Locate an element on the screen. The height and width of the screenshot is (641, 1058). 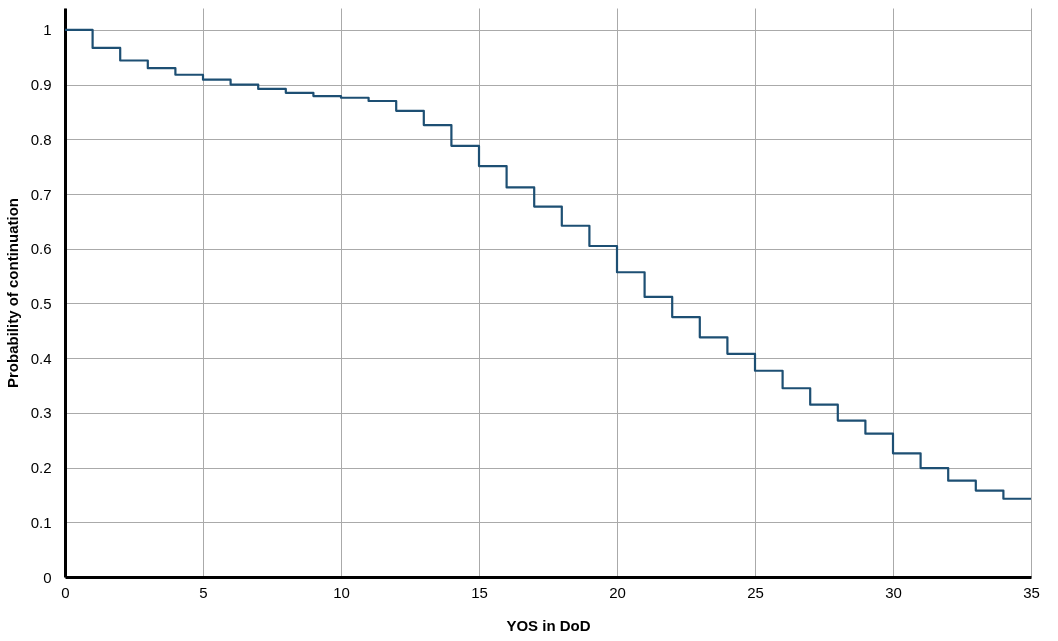
y-tick-label: 0.2 is located at coordinates (41, 468).